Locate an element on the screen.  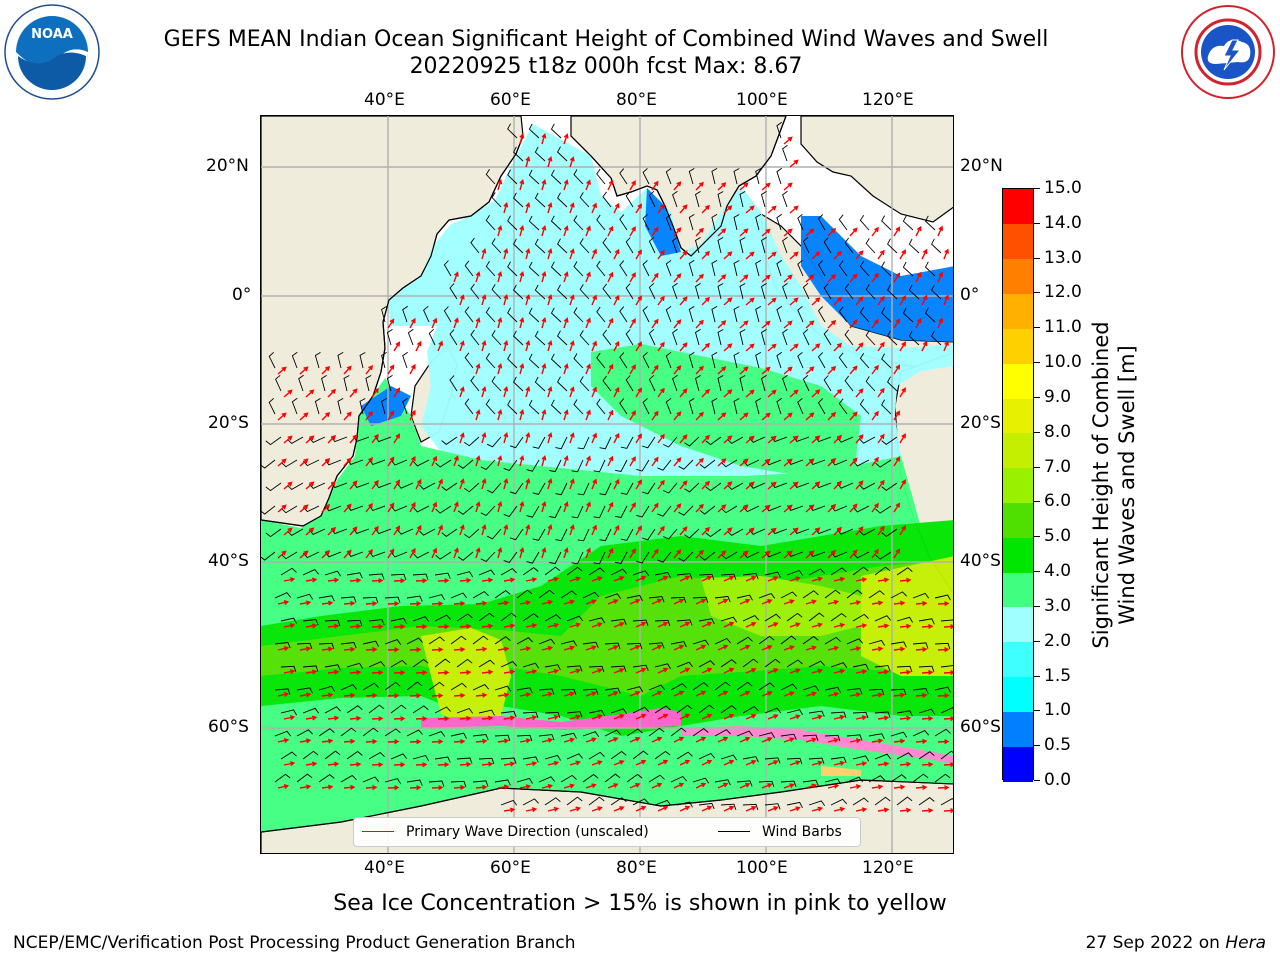
lat-tick-left-0: 0° is located at coordinates (242, 295).